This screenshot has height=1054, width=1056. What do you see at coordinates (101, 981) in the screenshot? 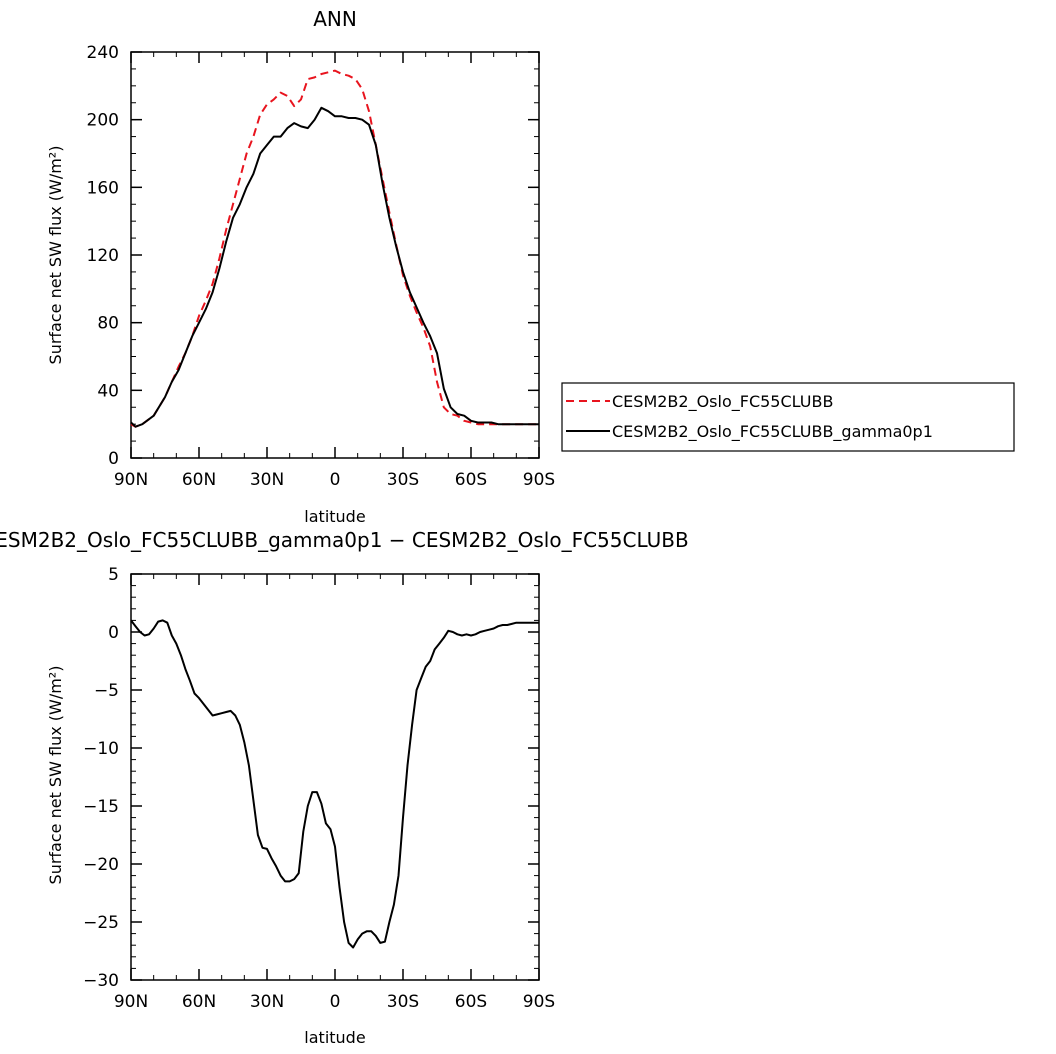
I see `y-tick-label: −30` at bounding box center [101, 981].